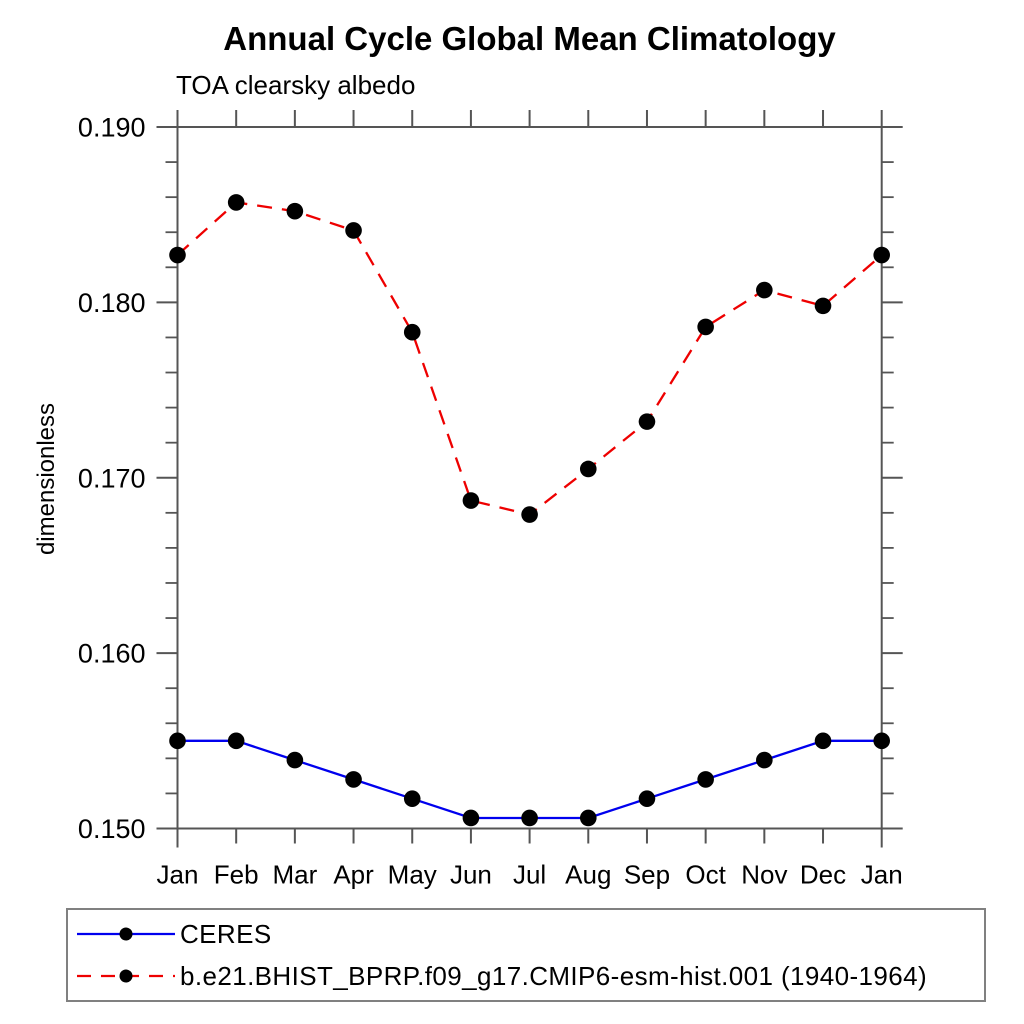 The height and width of the screenshot is (1024, 1024). I want to click on x-tick-label: Mar, so click(294, 875).